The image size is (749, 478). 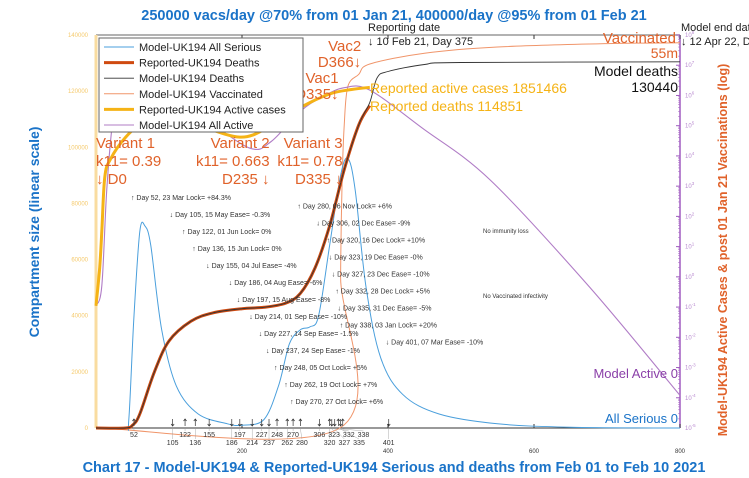 I want to click on legend-label: Reported-UK194 Active cases, so click(x=212, y=110).